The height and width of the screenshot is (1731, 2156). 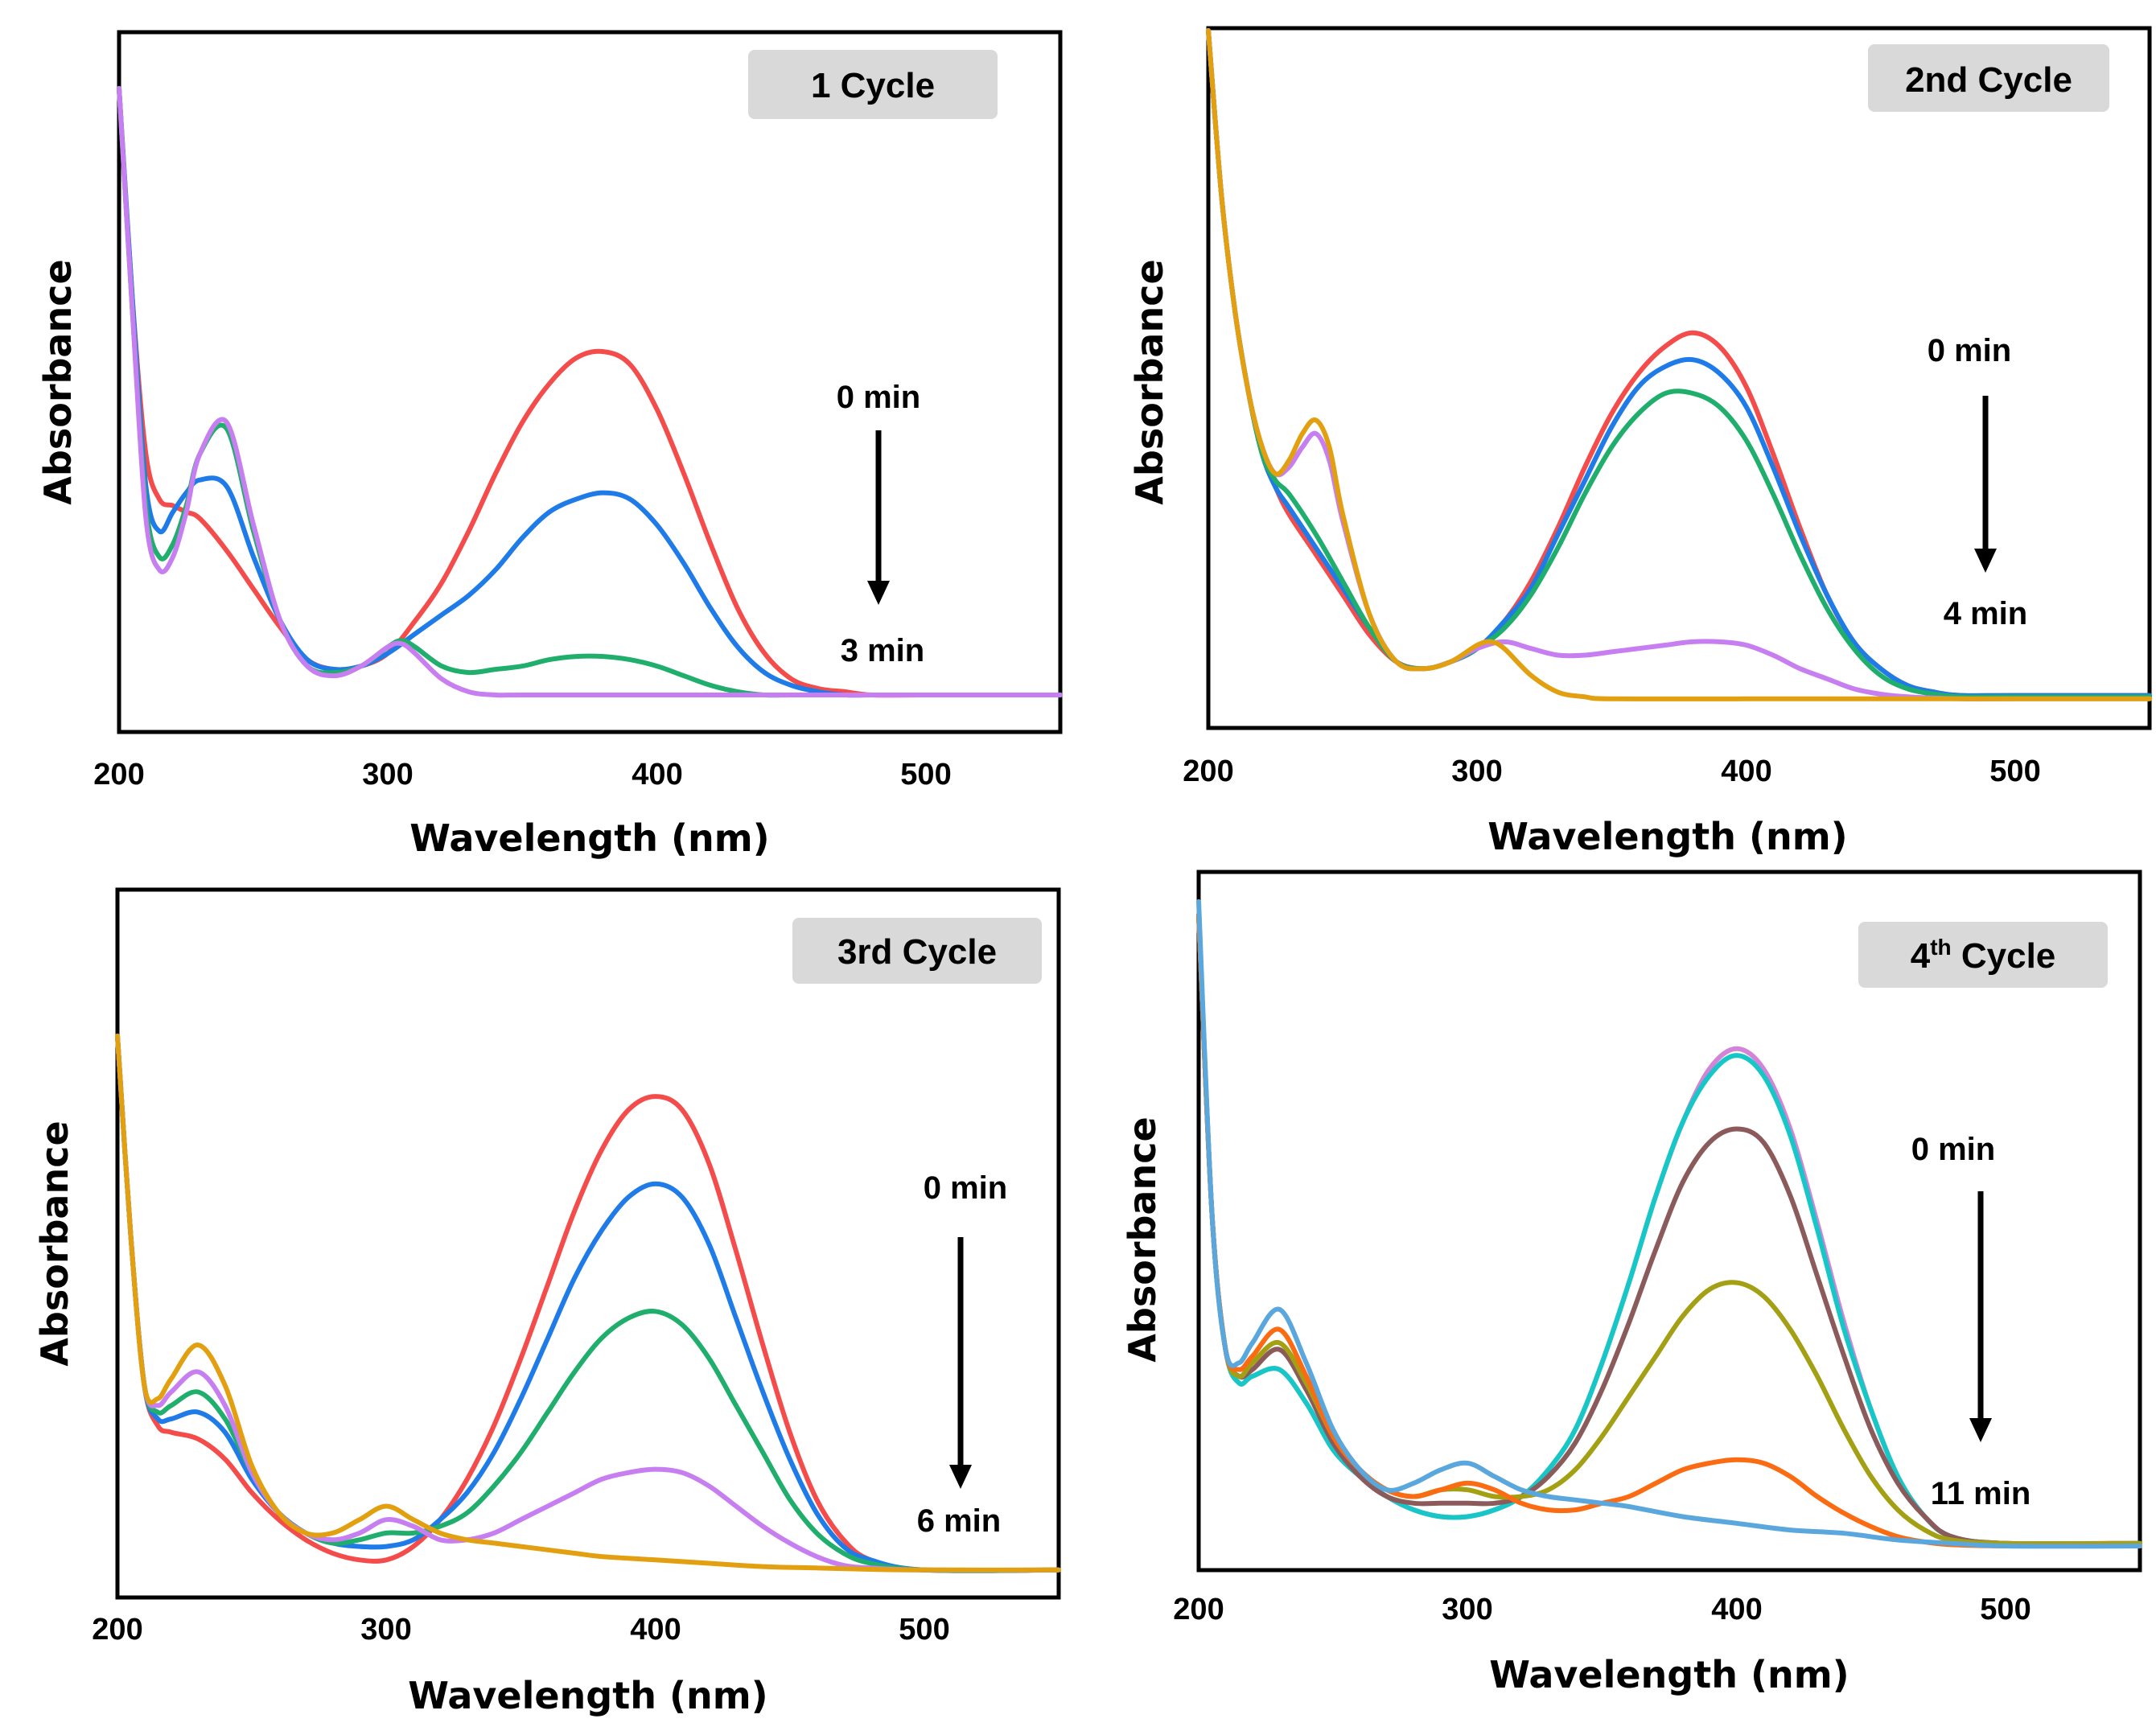 What do you see at coordinates (2004, 956) in the screenshot?
I see `title-rest: Cycle` at bounding box center [2004, 956].